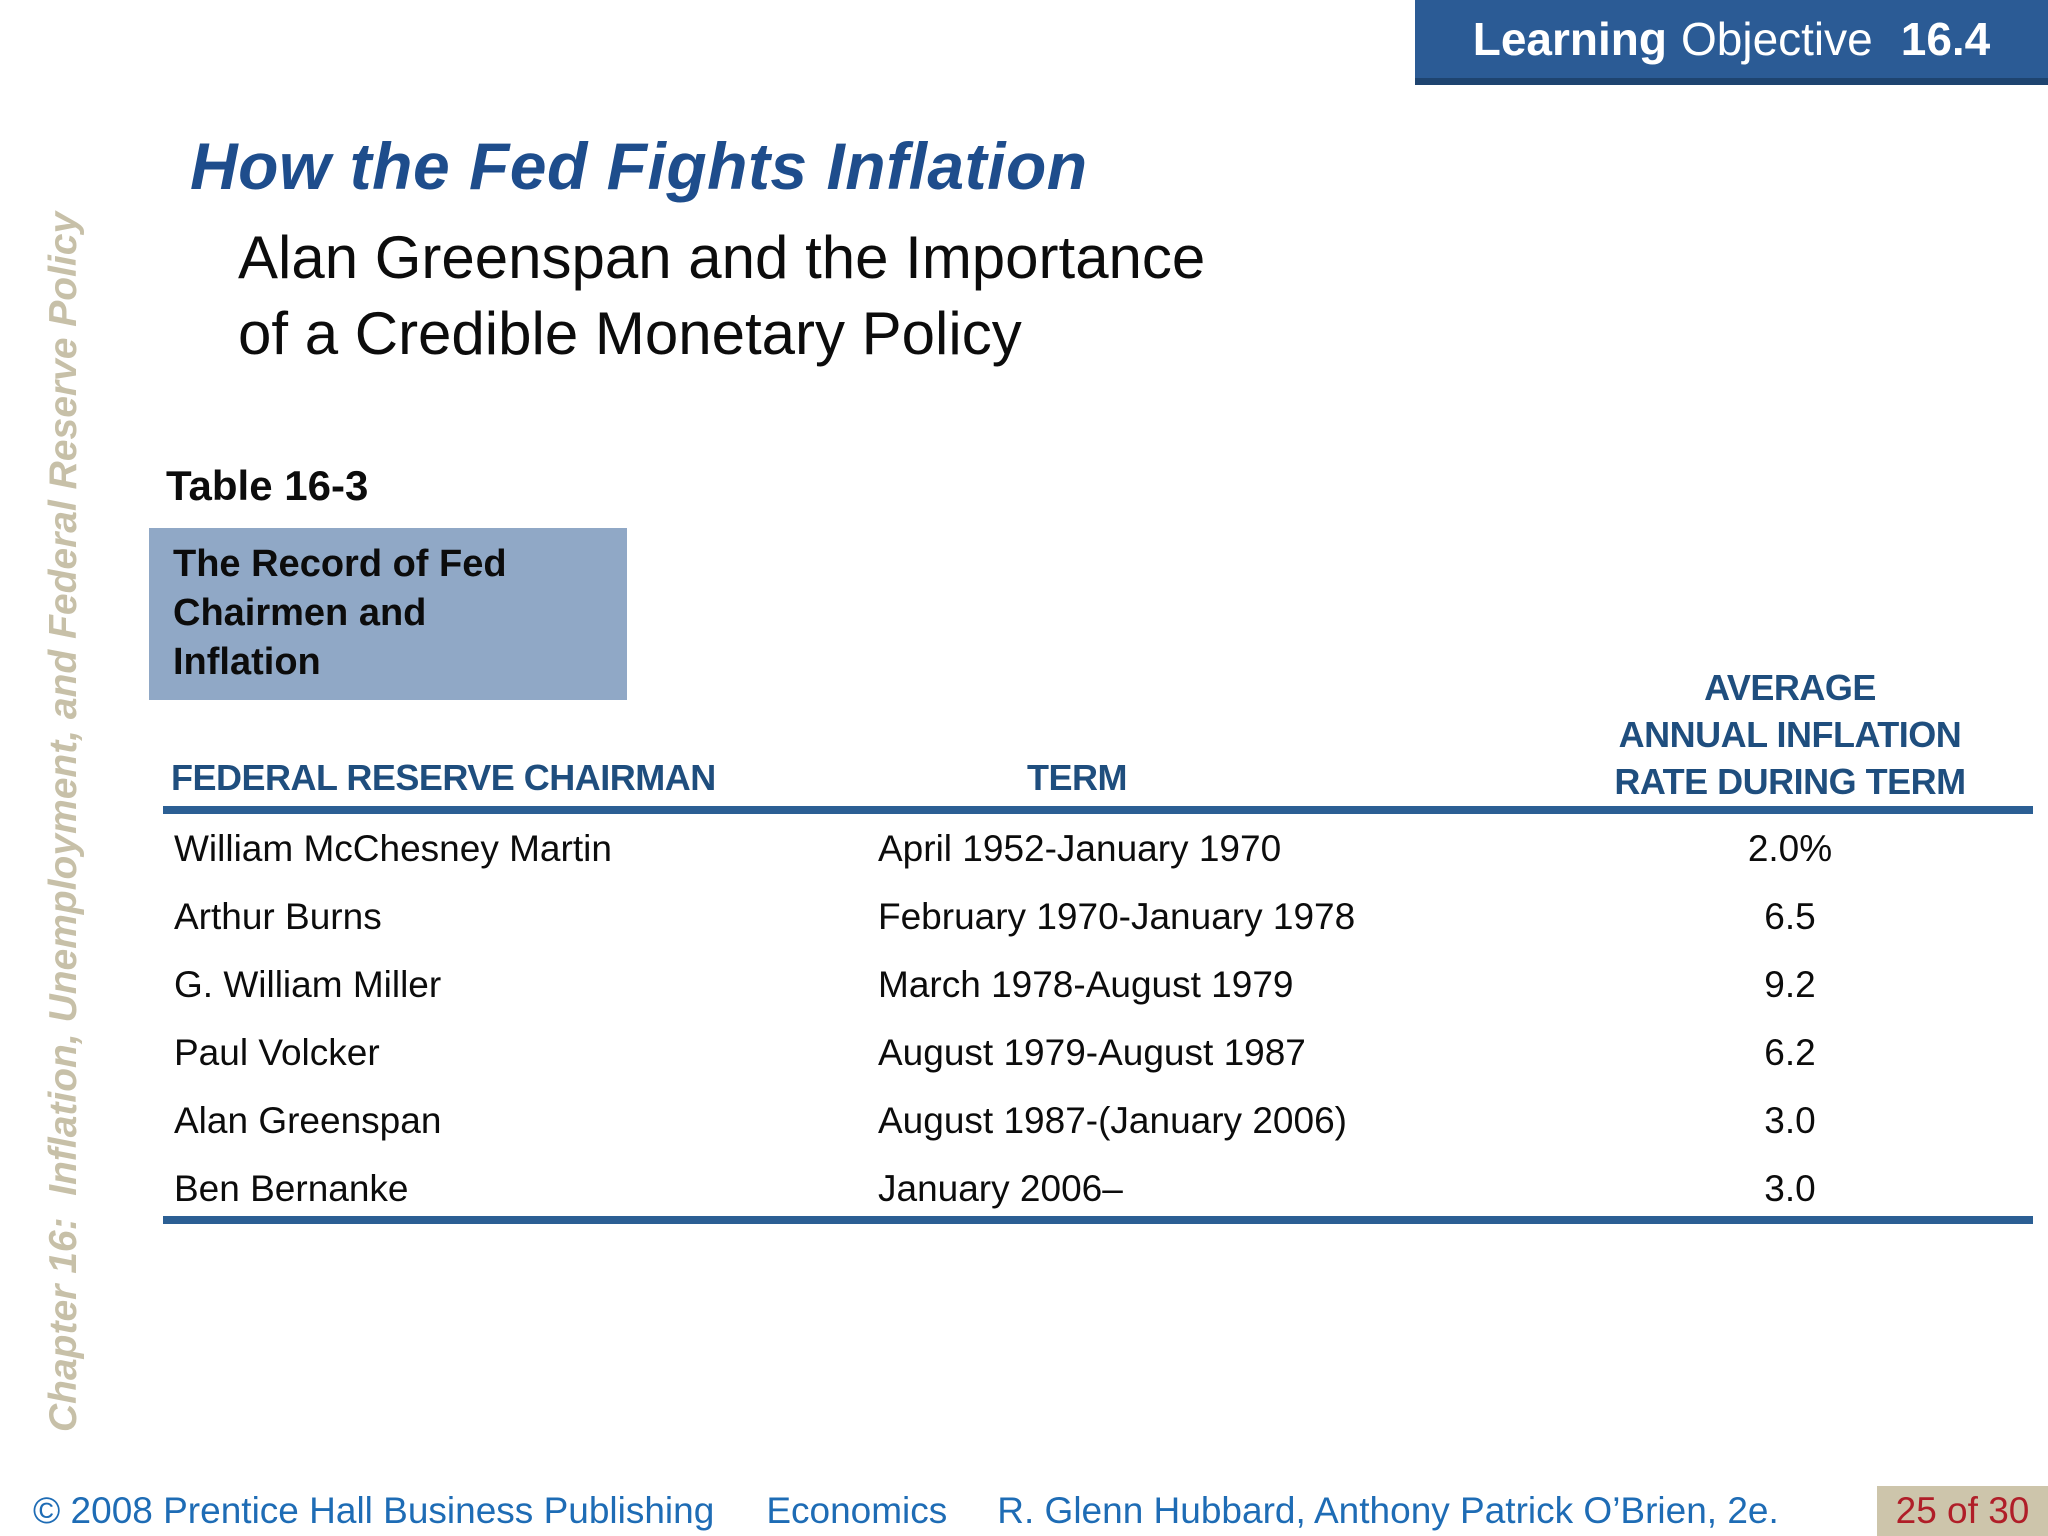 This screenshot has width=2048, height=1536. What do you see at coordinates (1086, 984) in the screenshot?
I see `term-cell: March 1978-August 1979` at bounding box center [1086, 984].